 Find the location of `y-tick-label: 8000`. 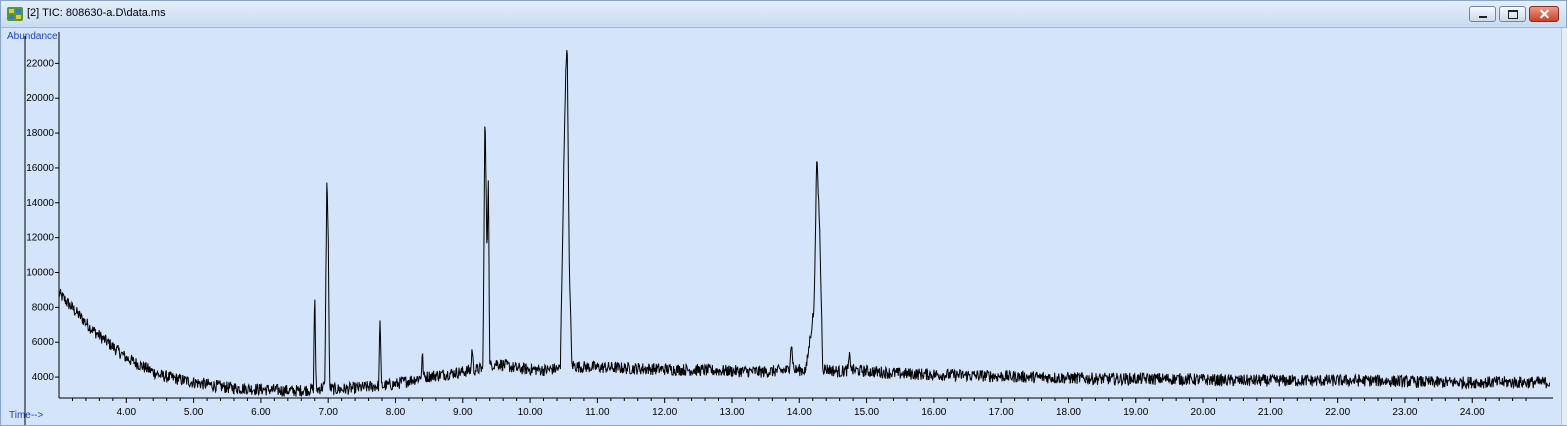

y-tick-label: 8000 is located at coordinates (43, 307).